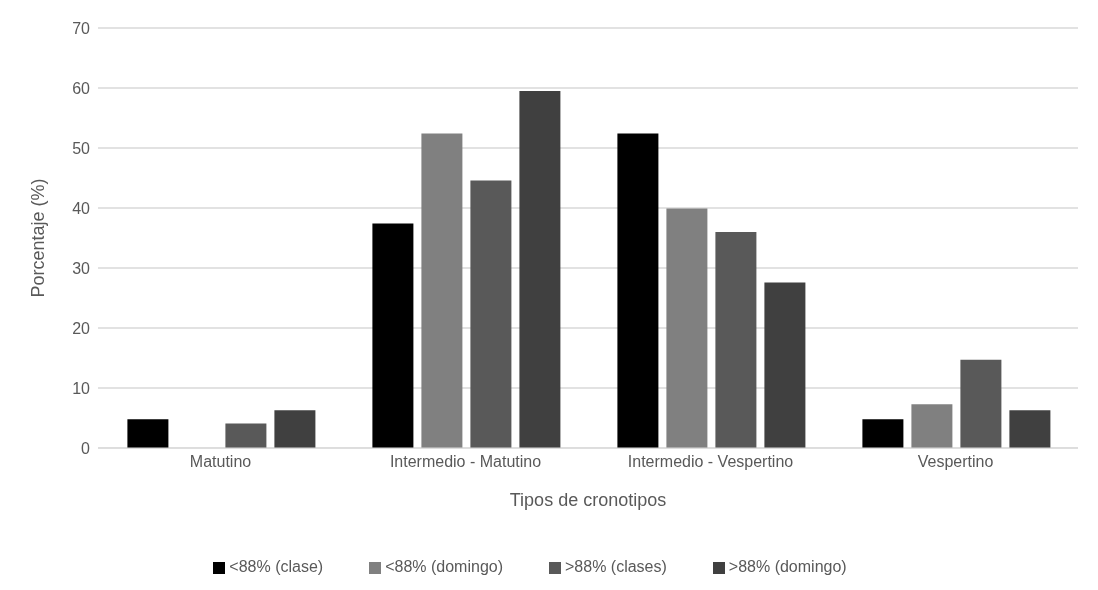 This screenshot has height=590, width=1098. I want to click on x-tick-label: Vespertino, so click(955, 462).